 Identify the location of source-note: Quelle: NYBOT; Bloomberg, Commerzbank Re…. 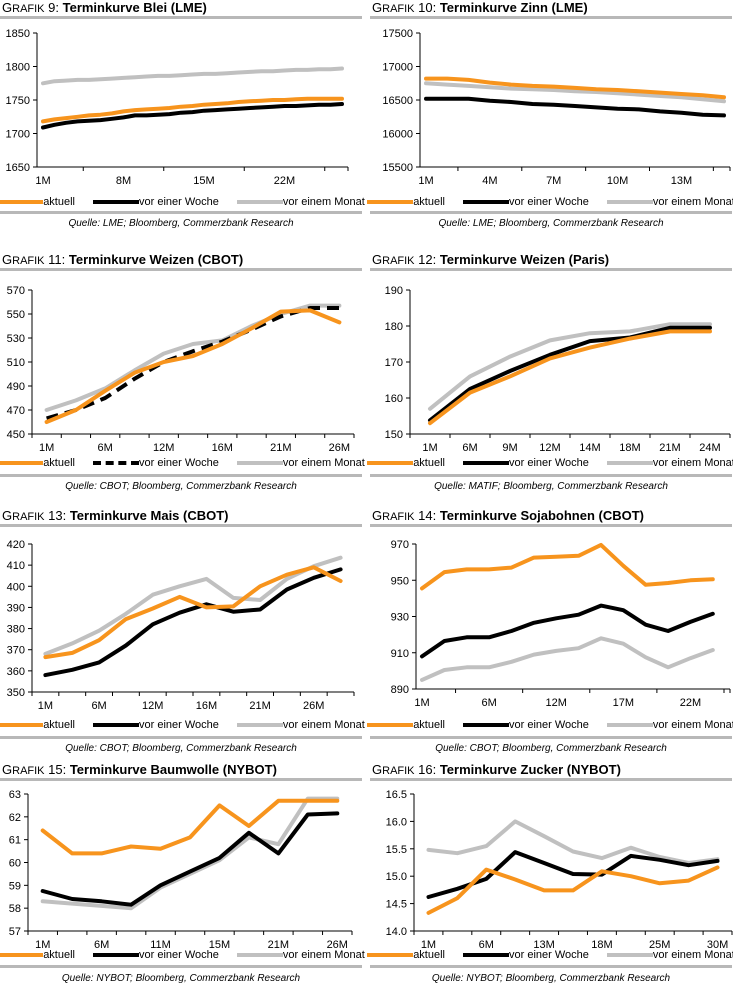
(181, 978).